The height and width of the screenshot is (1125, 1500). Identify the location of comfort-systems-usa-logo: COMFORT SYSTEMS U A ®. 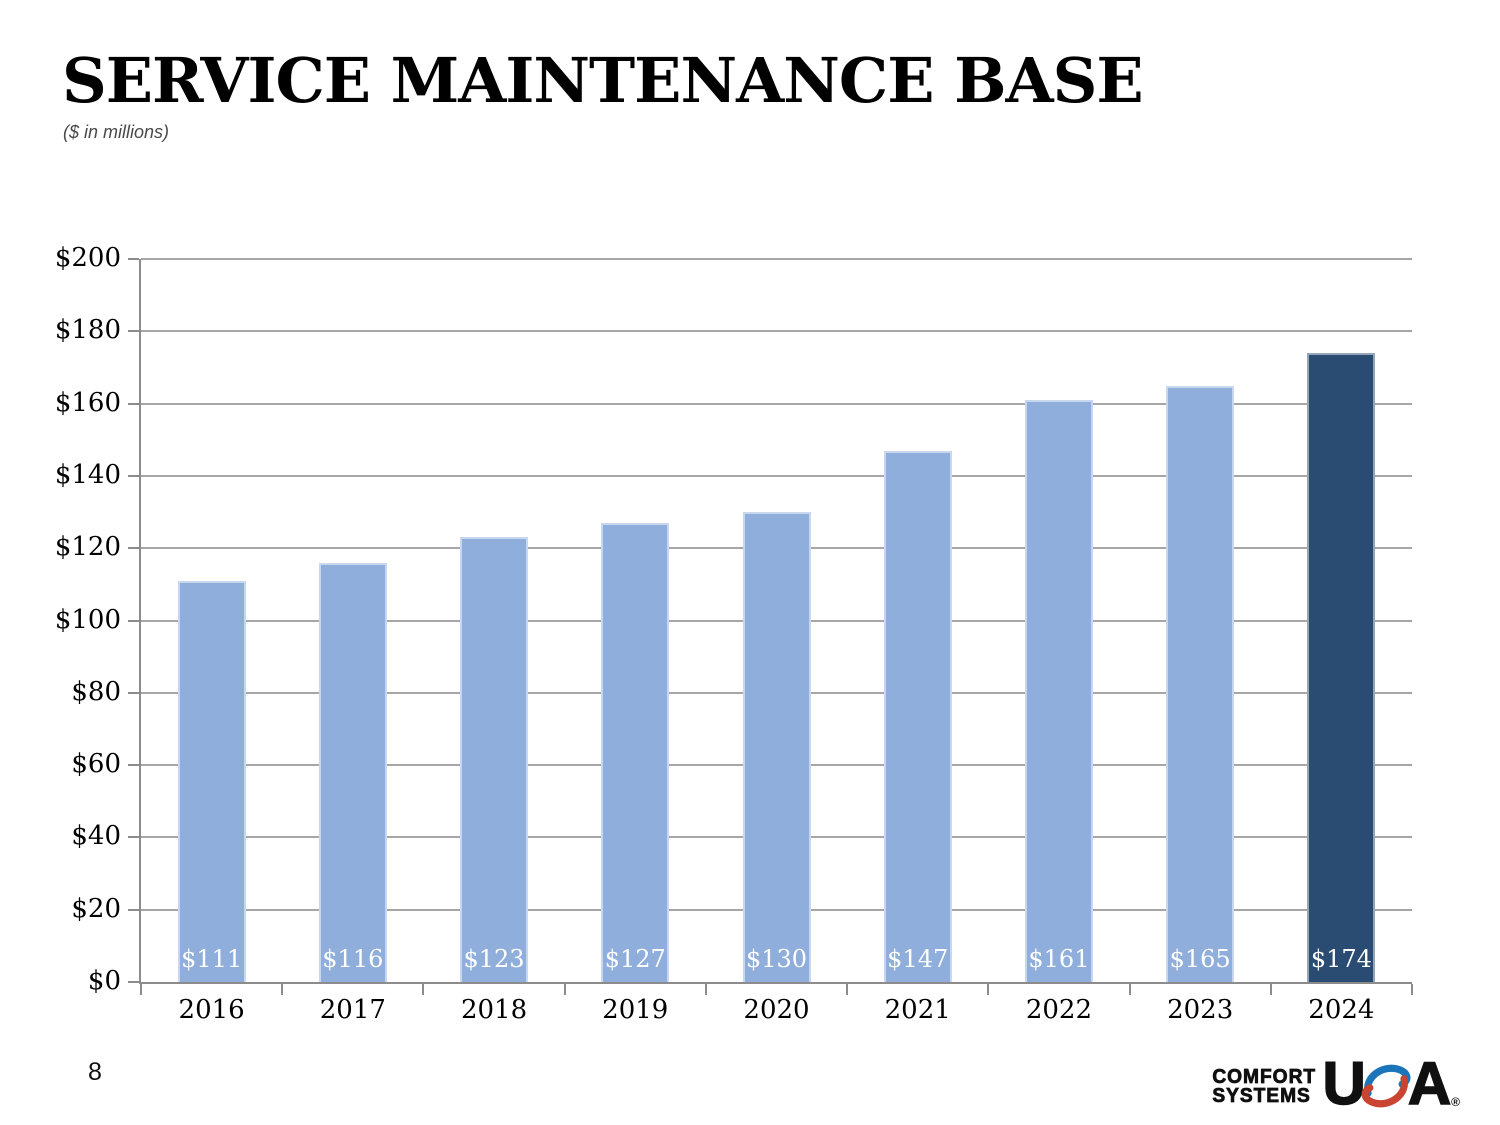
(1334, 1083).